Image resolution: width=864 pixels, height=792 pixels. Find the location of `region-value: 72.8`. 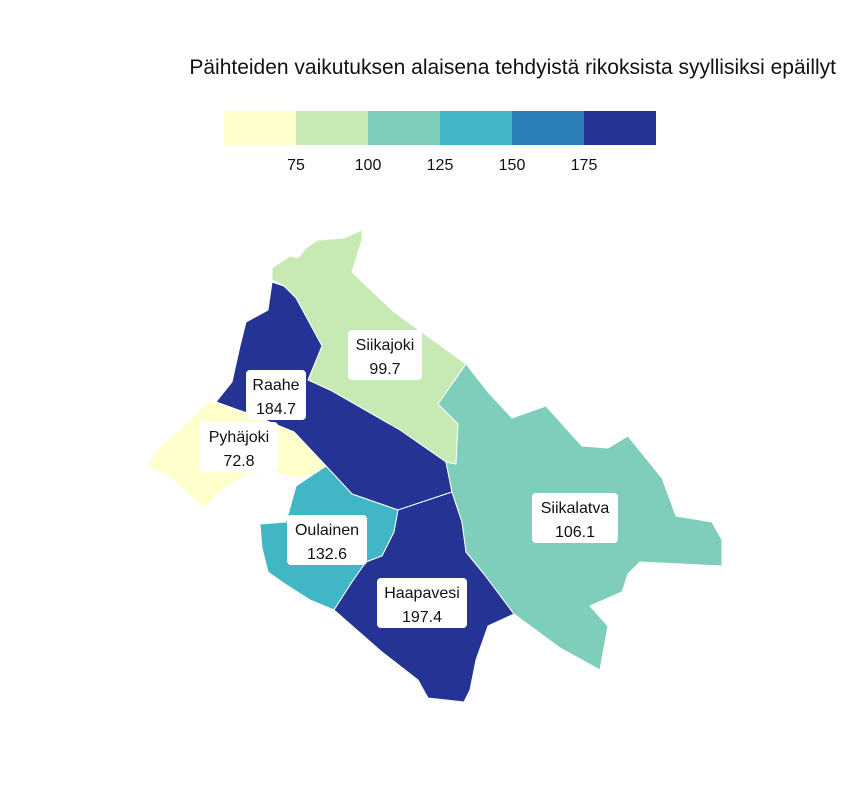

region-value: 72.8 is located at coordinates (238, 461).